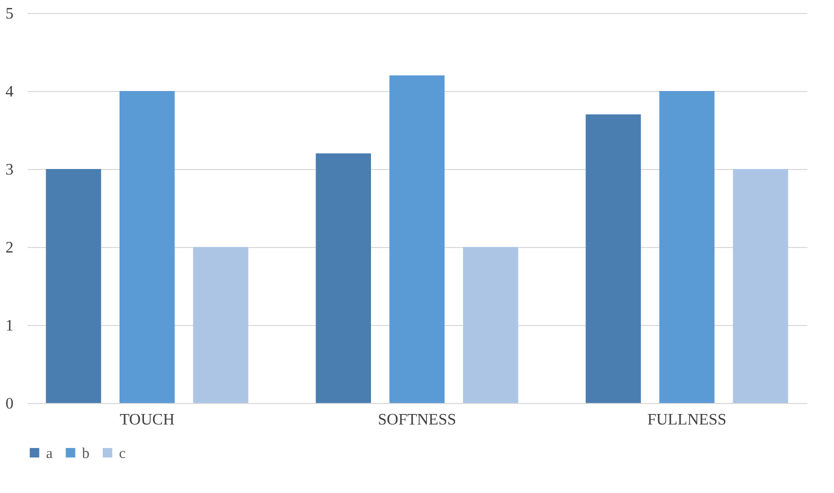 Image resolution: width=834 pixels, height=493 pixels. Describe the element at coordinates (686, 420) in the screenshot. I see `x-tick-label: FULLNESS` at that location.